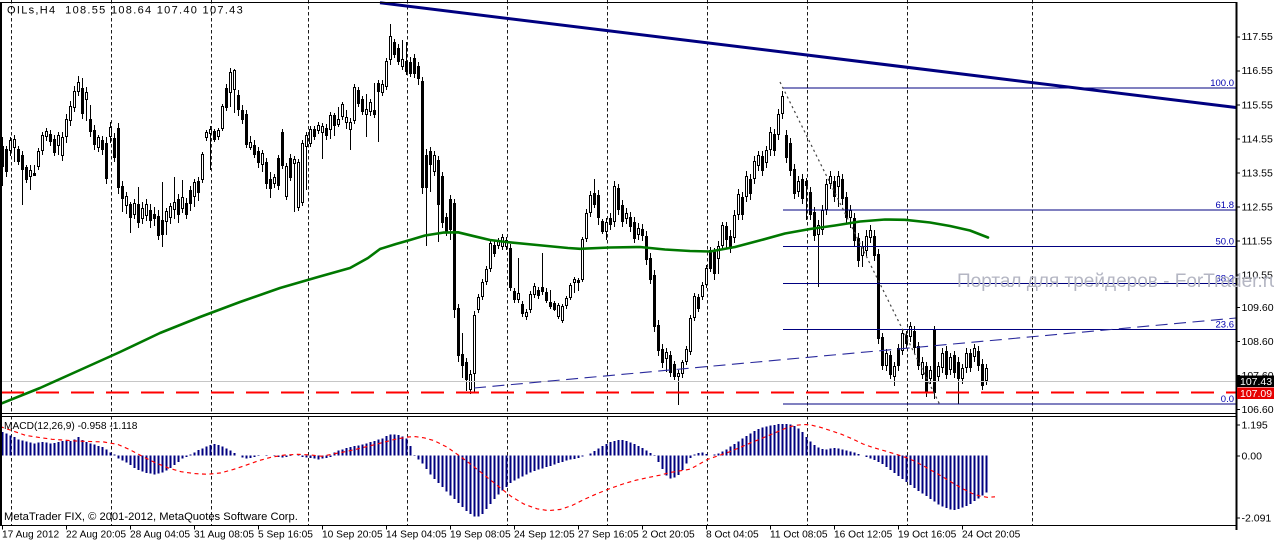 Image resolution: width=1274 pixels, height=542 pixels. Describe the element at coordinates (31, 535) in the screenshot. I see `svg-text: 17 Aug 2012` at that location.